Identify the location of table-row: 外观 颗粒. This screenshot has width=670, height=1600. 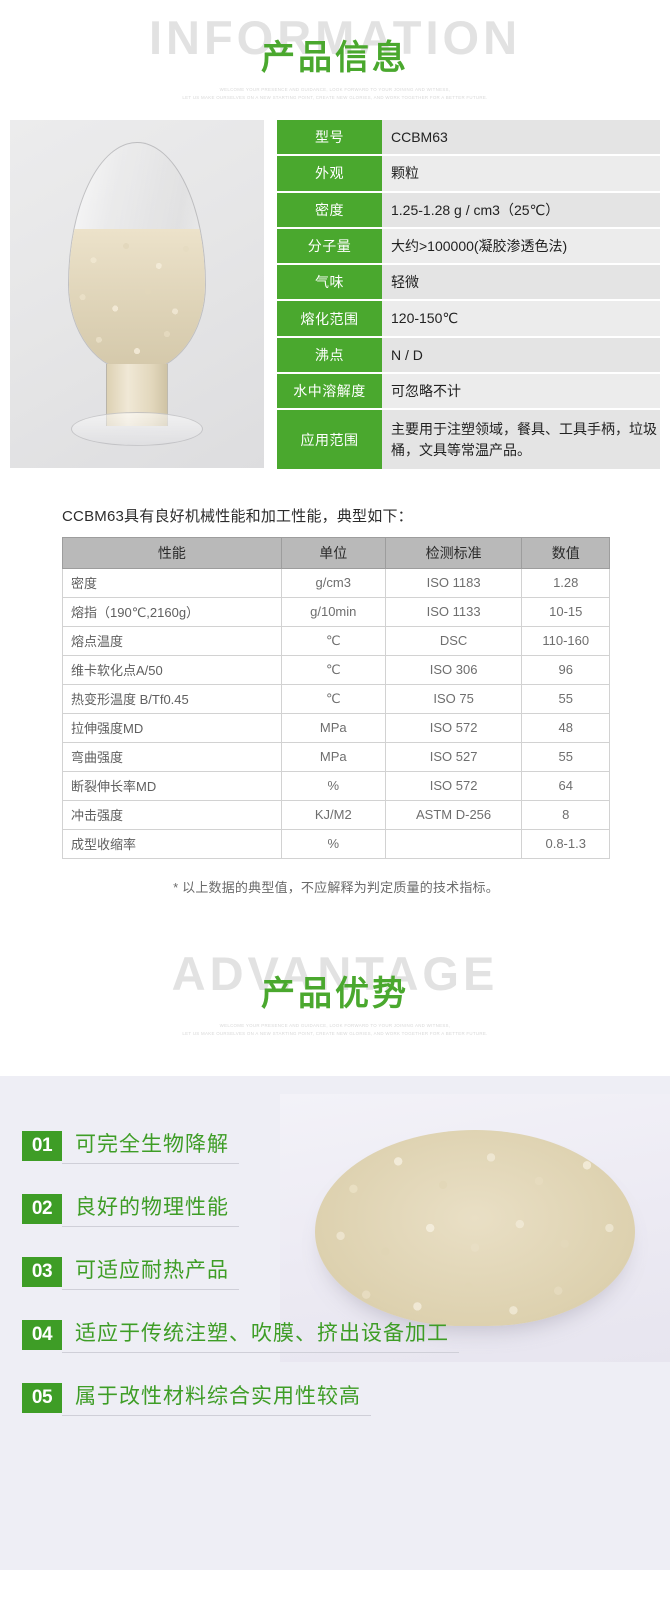
(468, 174).